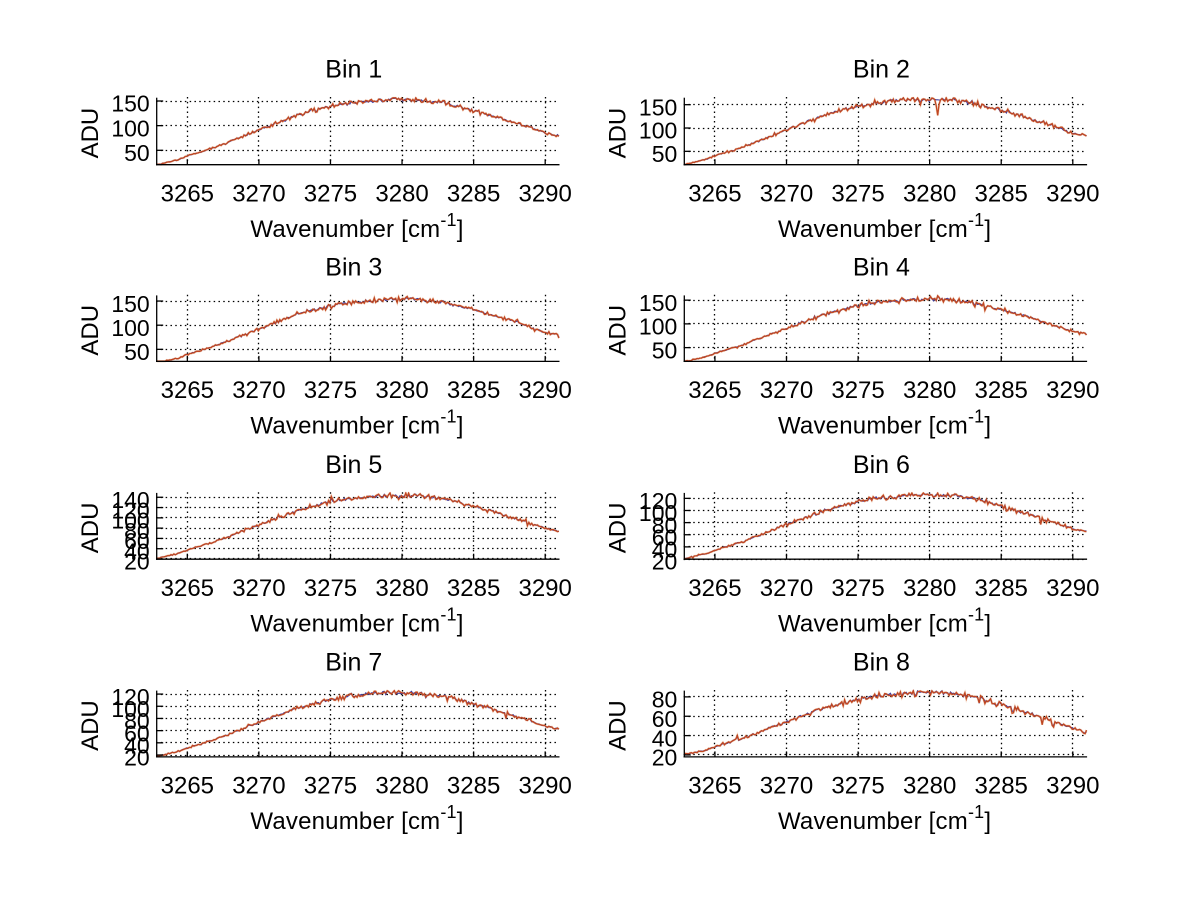  What do you see at coordinates (353, 267) in the screenshot?
I see `svg-text: Bin 3` at bounding box center [353, 267].